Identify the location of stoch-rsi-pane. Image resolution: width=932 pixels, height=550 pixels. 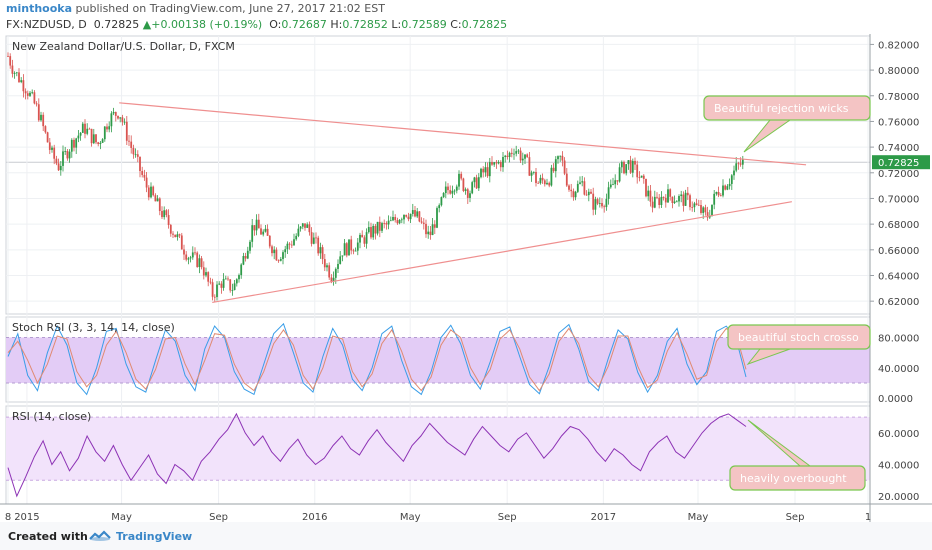
(377, 359).